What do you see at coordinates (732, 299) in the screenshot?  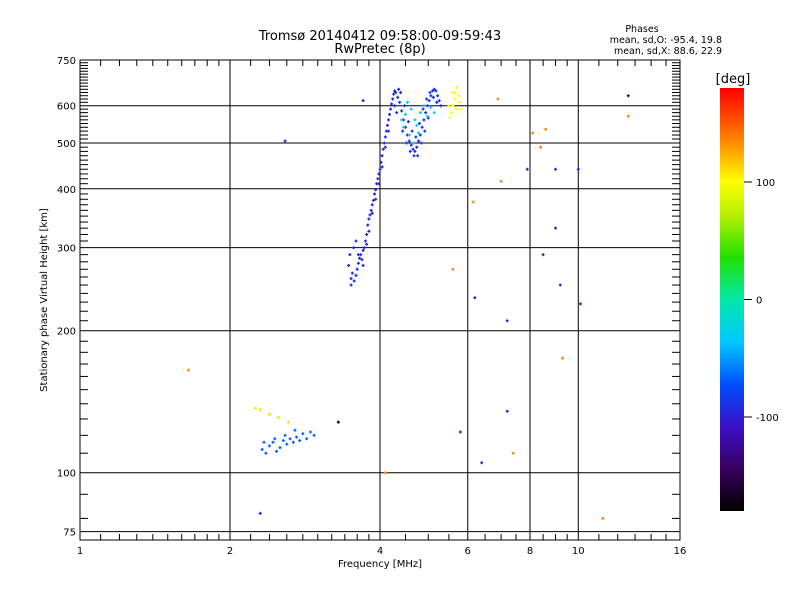 I see `colorbar` at bounding box center [732, 299].